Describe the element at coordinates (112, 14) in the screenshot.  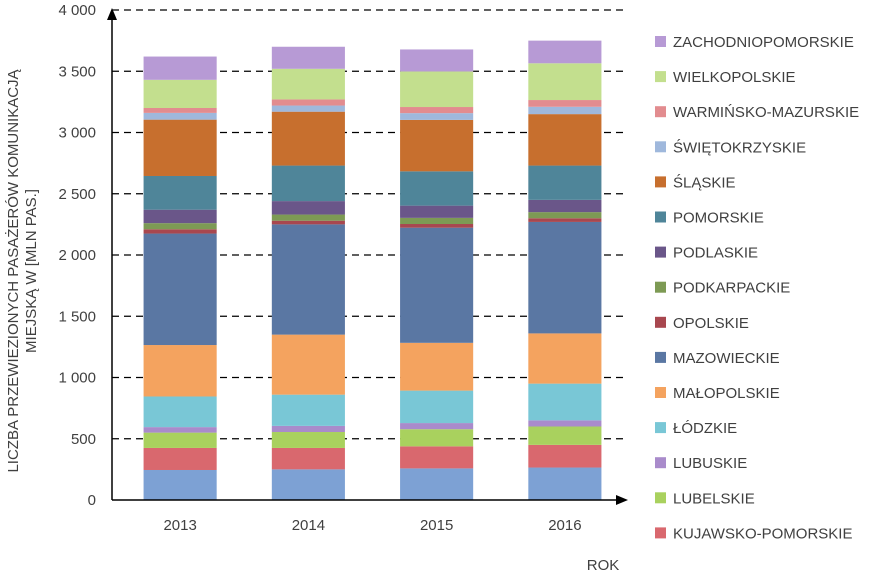
I see `y-axis-arrow` at that location.